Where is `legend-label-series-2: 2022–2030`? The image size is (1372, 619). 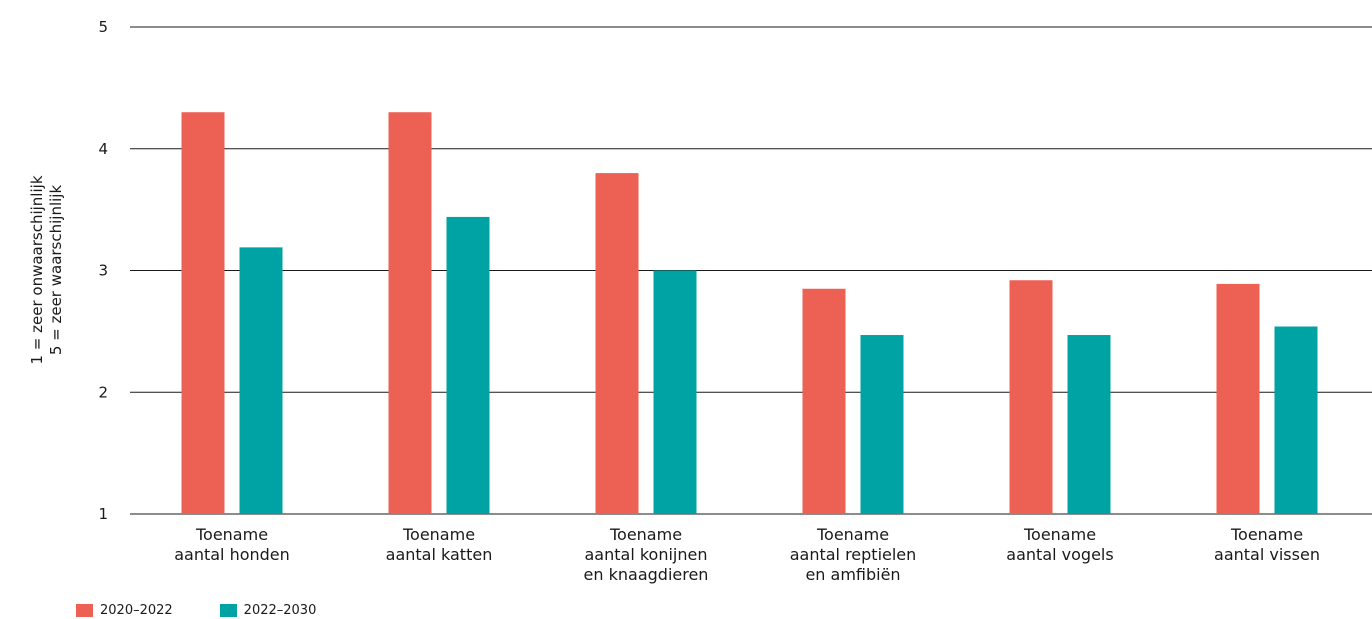
legend-label-series-2: 2022–2030 is located at coordinates (280, 610).